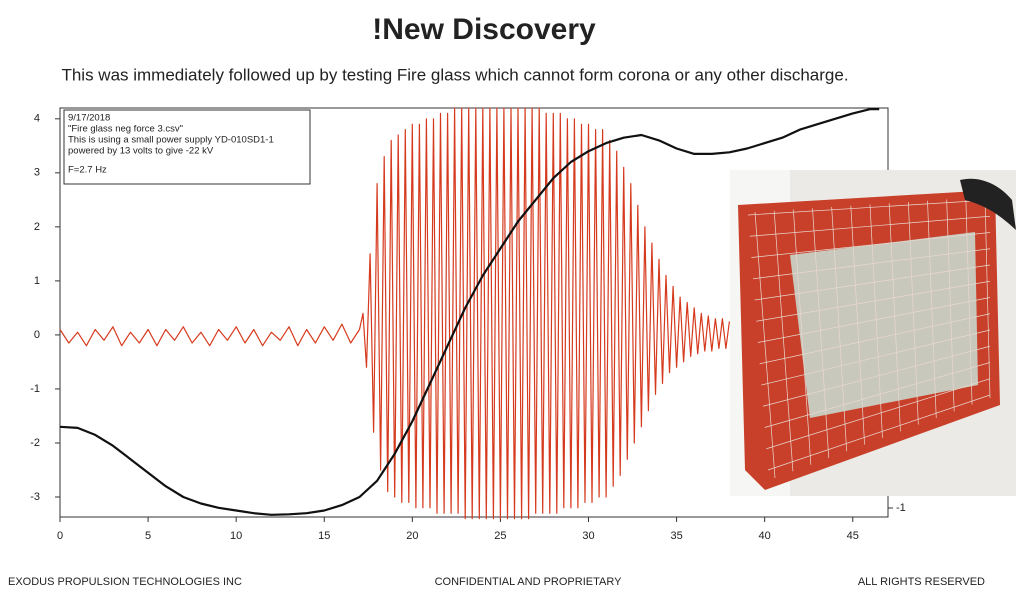 Image resolution: width=1024 pixels, height=599 pixels. I want to click on x-tick-label: 10, so click(236, 536).